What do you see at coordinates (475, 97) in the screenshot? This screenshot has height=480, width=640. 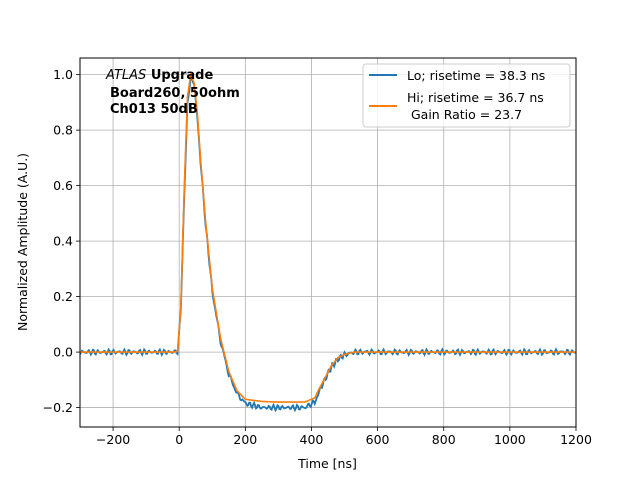 I see `legend-label-hi: Hi; risetime = 36.7 ns` at bounding box center [475, 97].